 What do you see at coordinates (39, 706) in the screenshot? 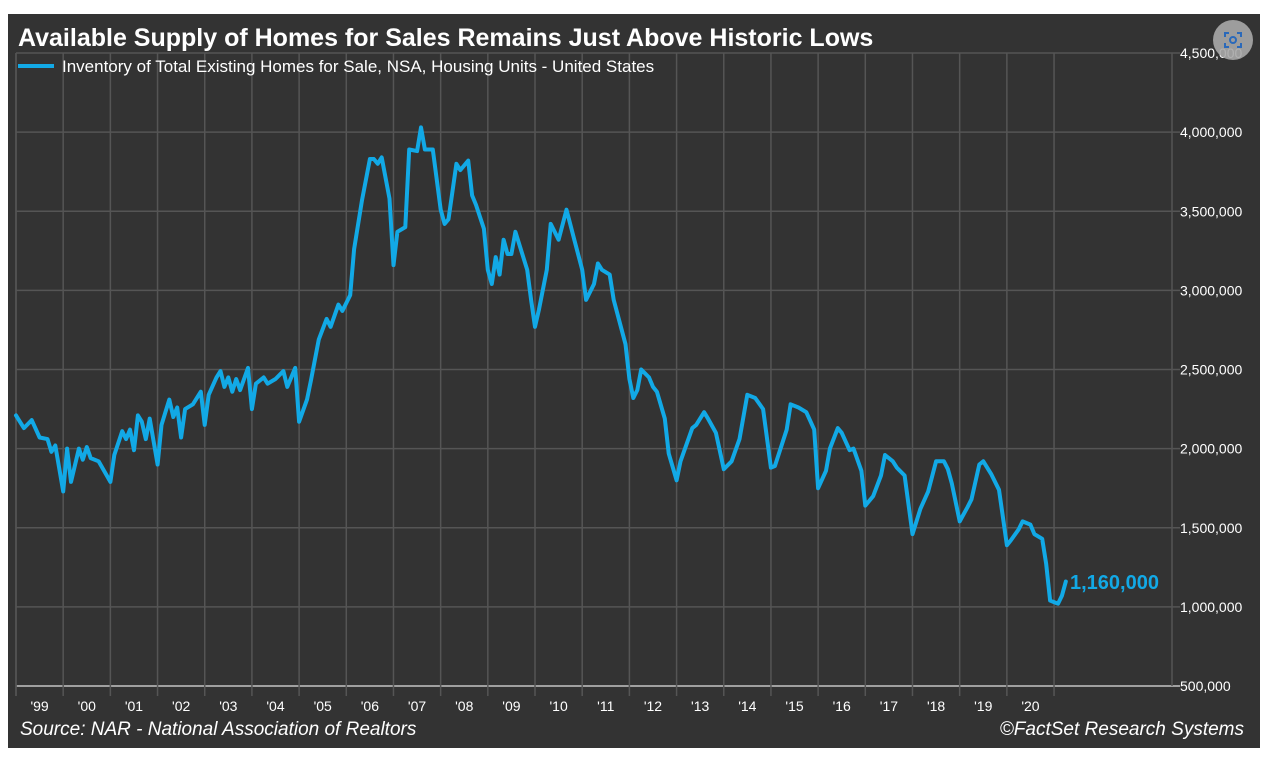
I see `x-tick-label: '99` at bounding box center [39, 706].